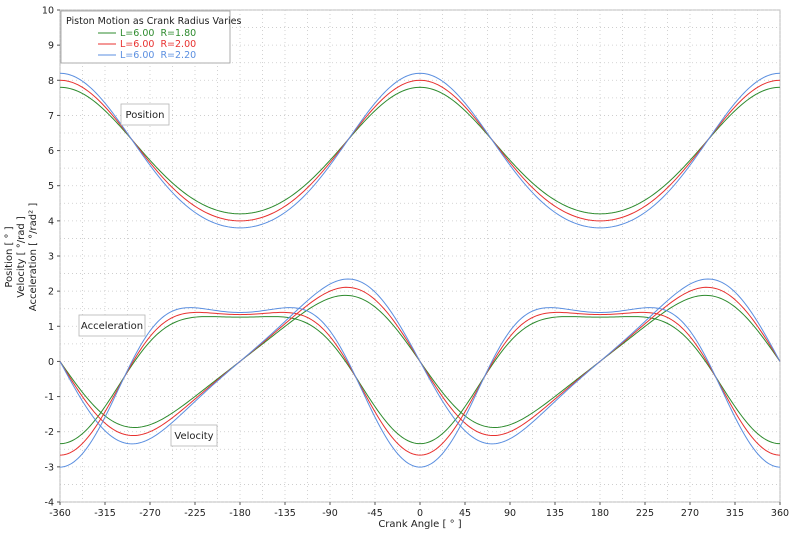 The width and height of the screenshot is (800, 535). Describe the element at coordinates (49, 467) in the screenshot. I see `y-tick-label: -3` at that location.